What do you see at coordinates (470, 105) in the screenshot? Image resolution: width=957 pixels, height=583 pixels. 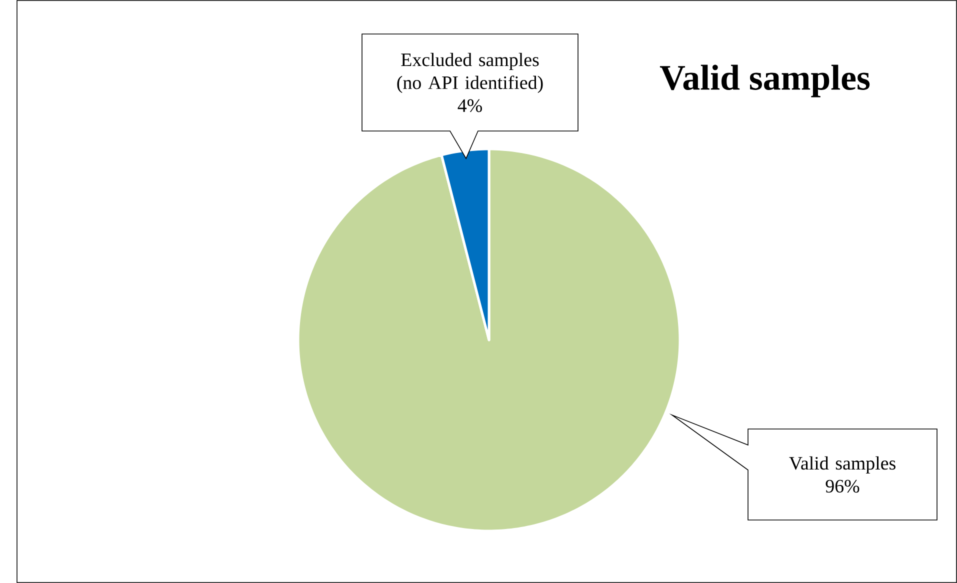 I see `data-label: 4%` at bounding box center [470, 105].